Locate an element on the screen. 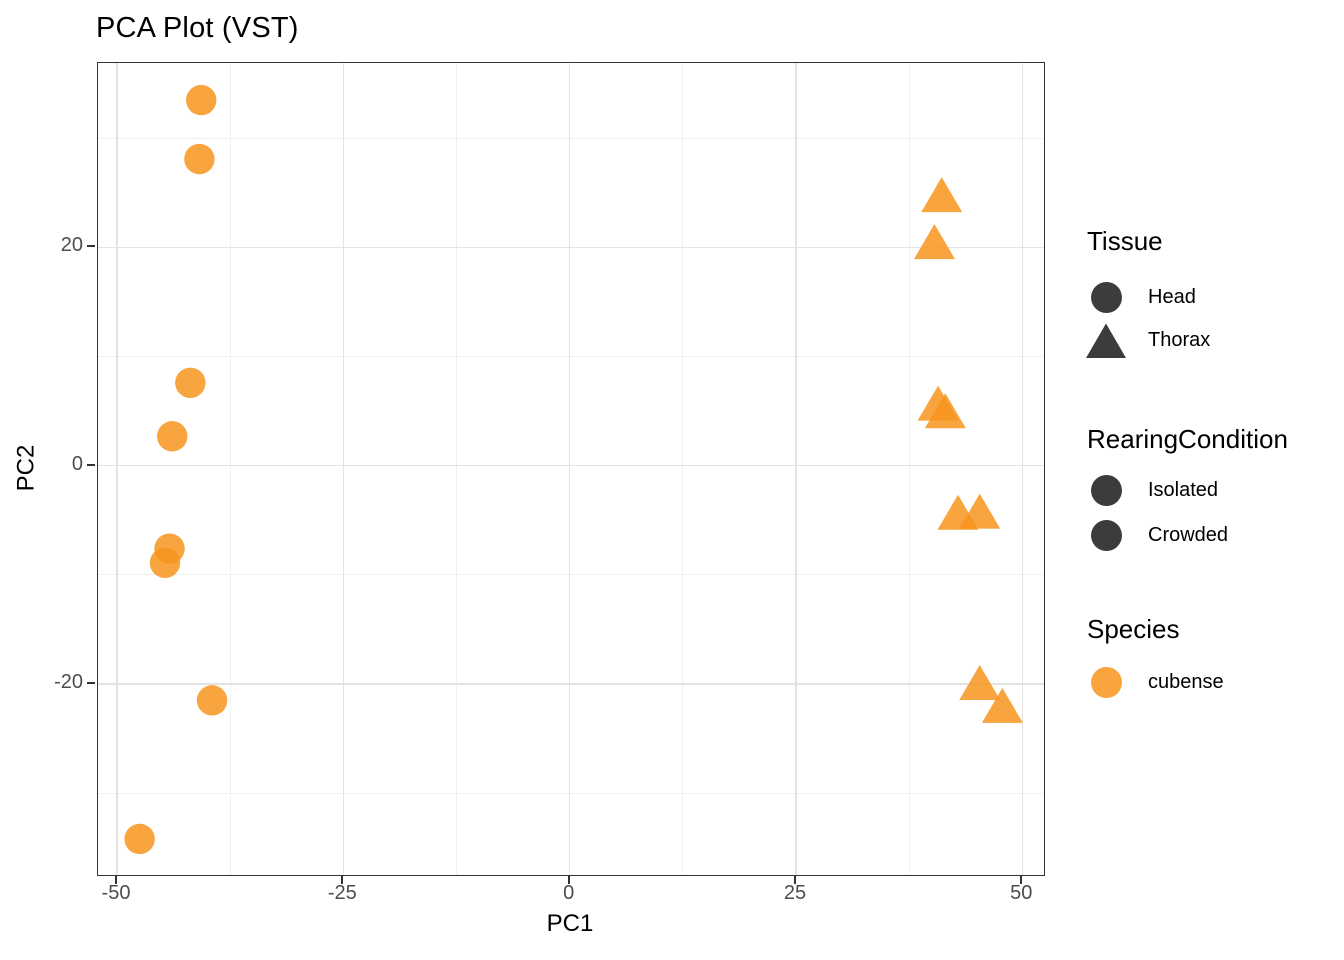 This screenshot has height=960, width=1344. legend-label-cubense: cubense is located at coordinates (1186, 682).